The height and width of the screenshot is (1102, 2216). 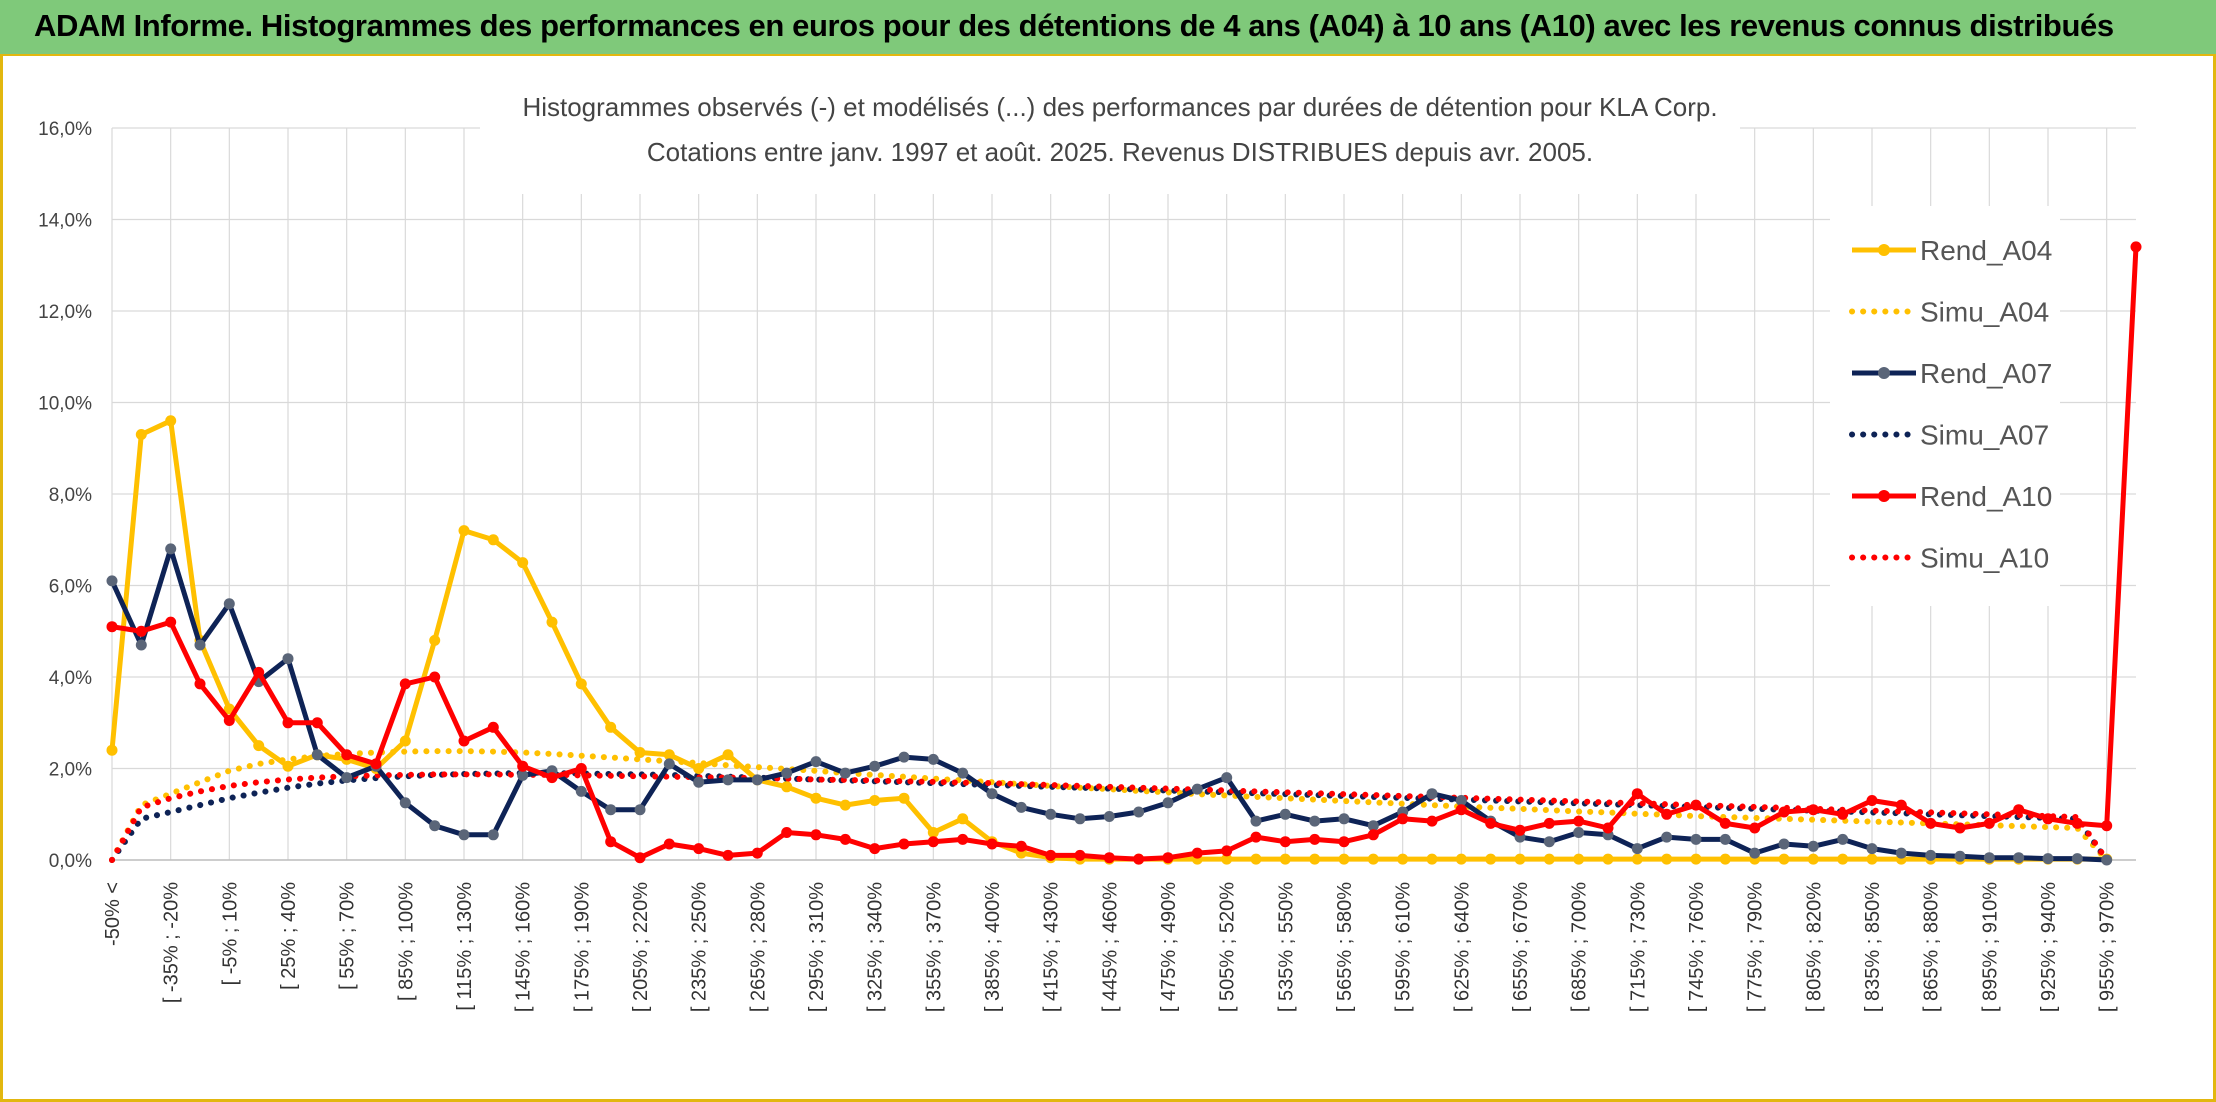 I want to click on x-tick-label: [ 325% ; 340%, so click(x=876, y=947).